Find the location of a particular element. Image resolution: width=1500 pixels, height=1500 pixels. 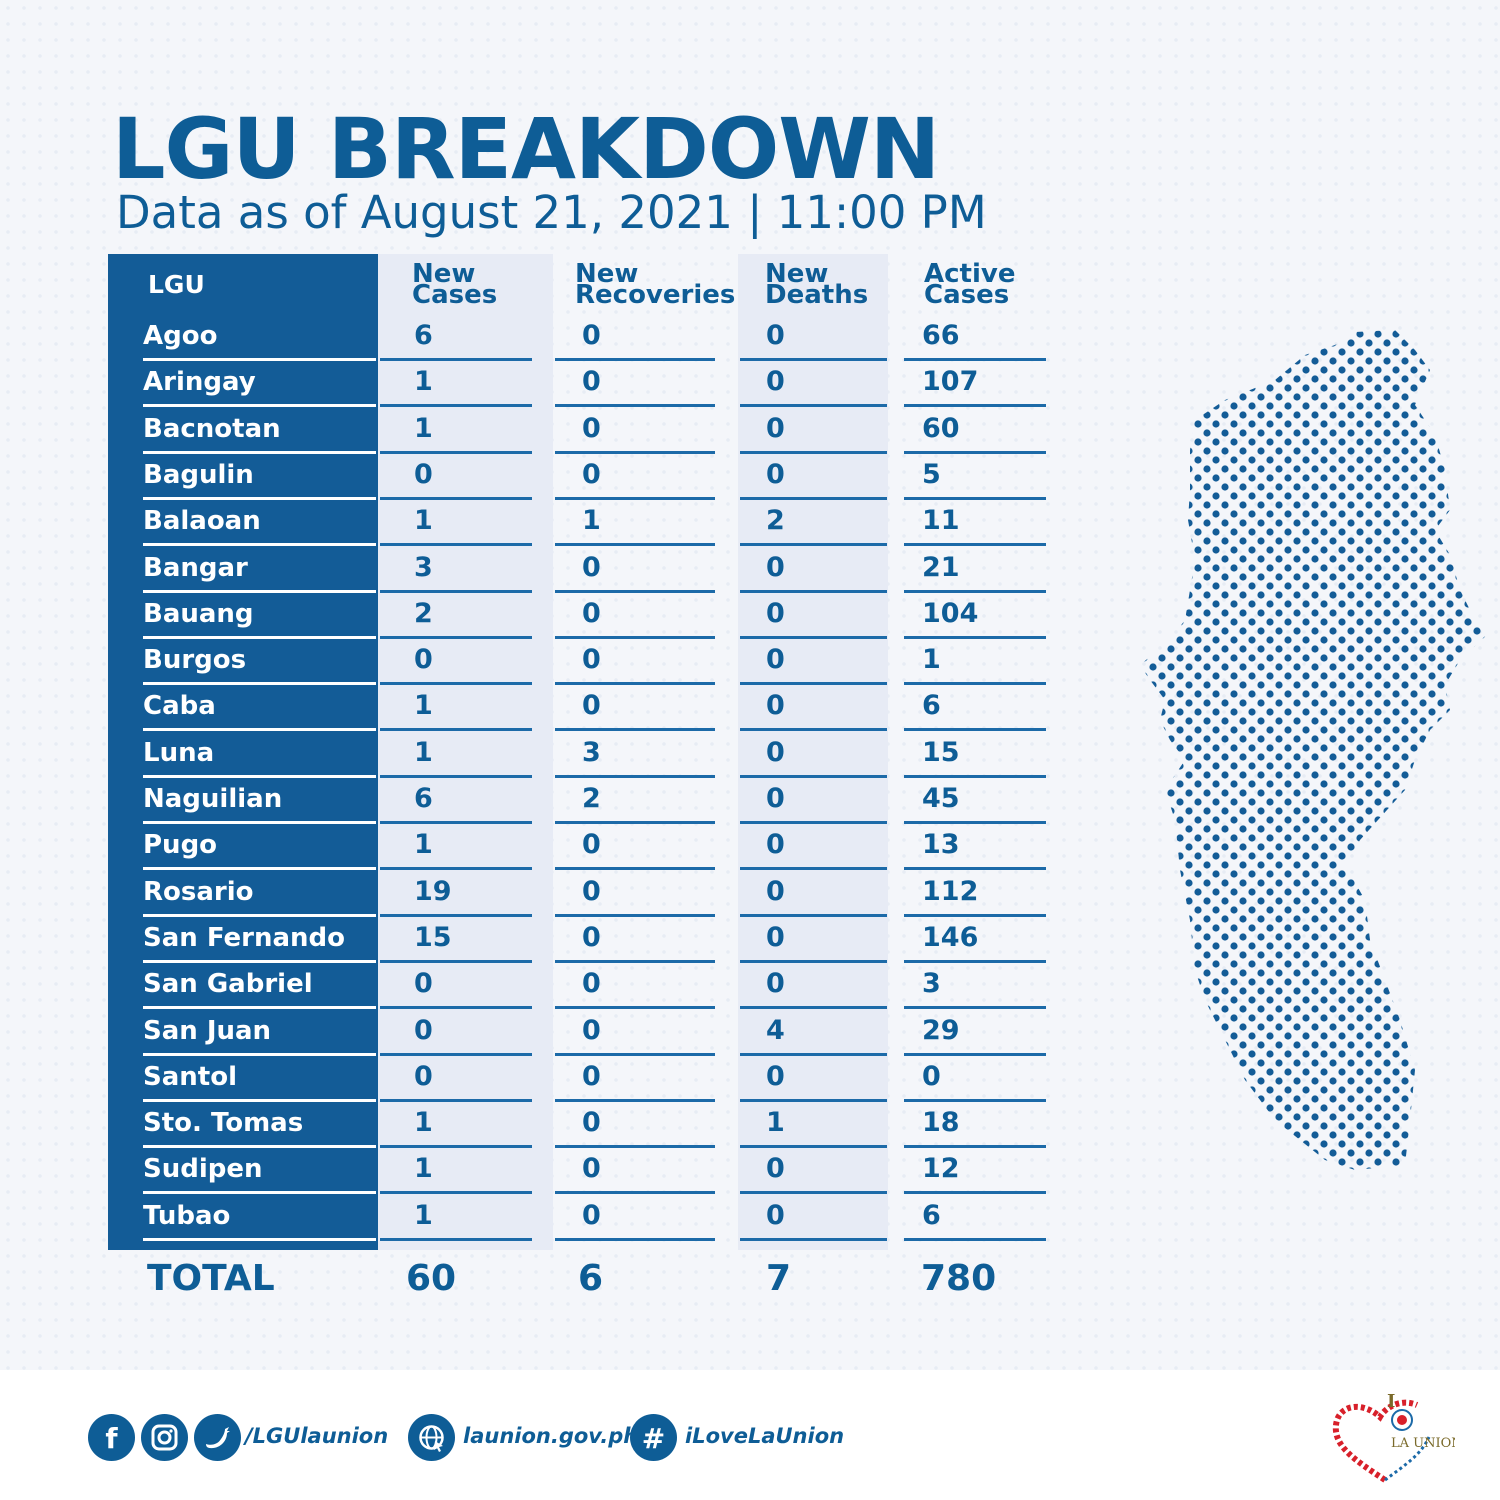

row-active-cases: 45 is located at coordinates (941, 798).